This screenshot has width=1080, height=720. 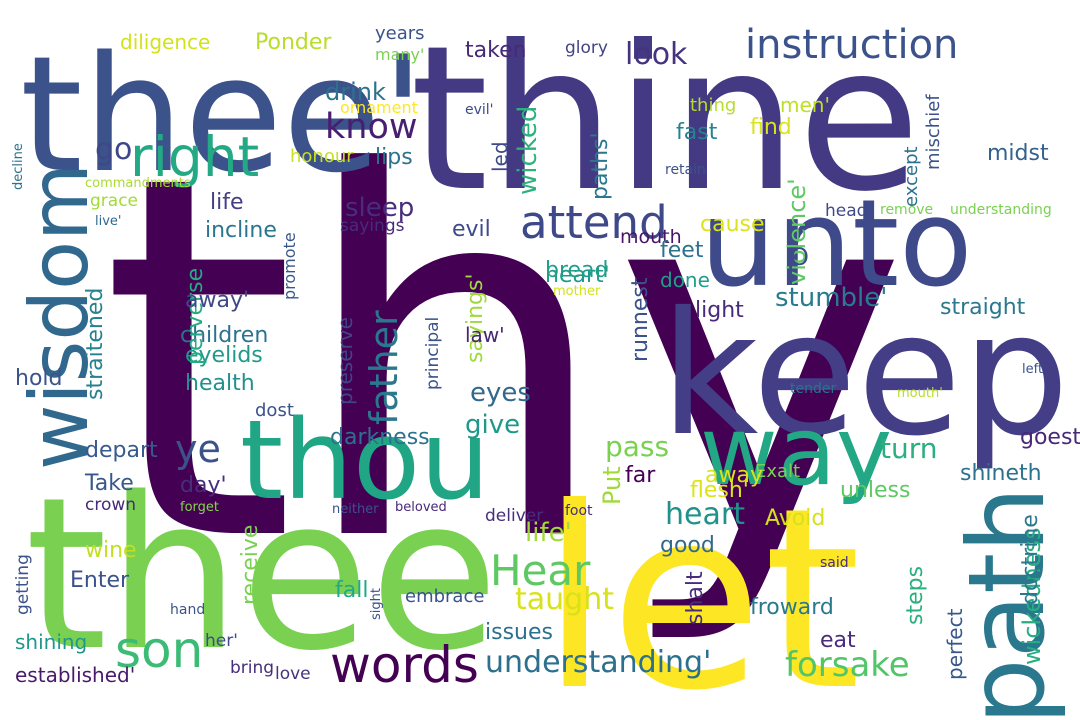 What do you see at coordinates (836, 244) in the screenshot?
I see `cloud-word: unto` at bounding box center [836, 244].